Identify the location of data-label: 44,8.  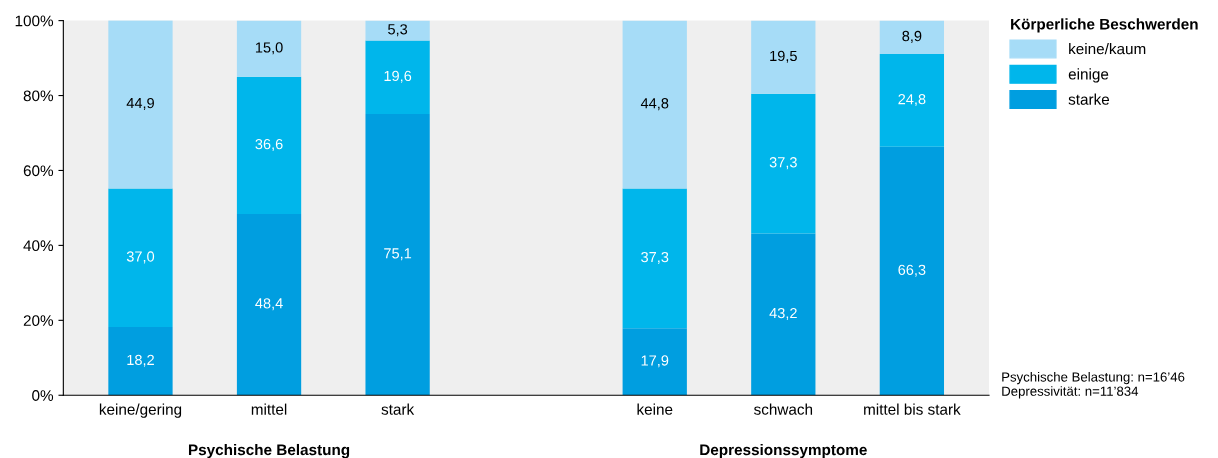
(654, 104).